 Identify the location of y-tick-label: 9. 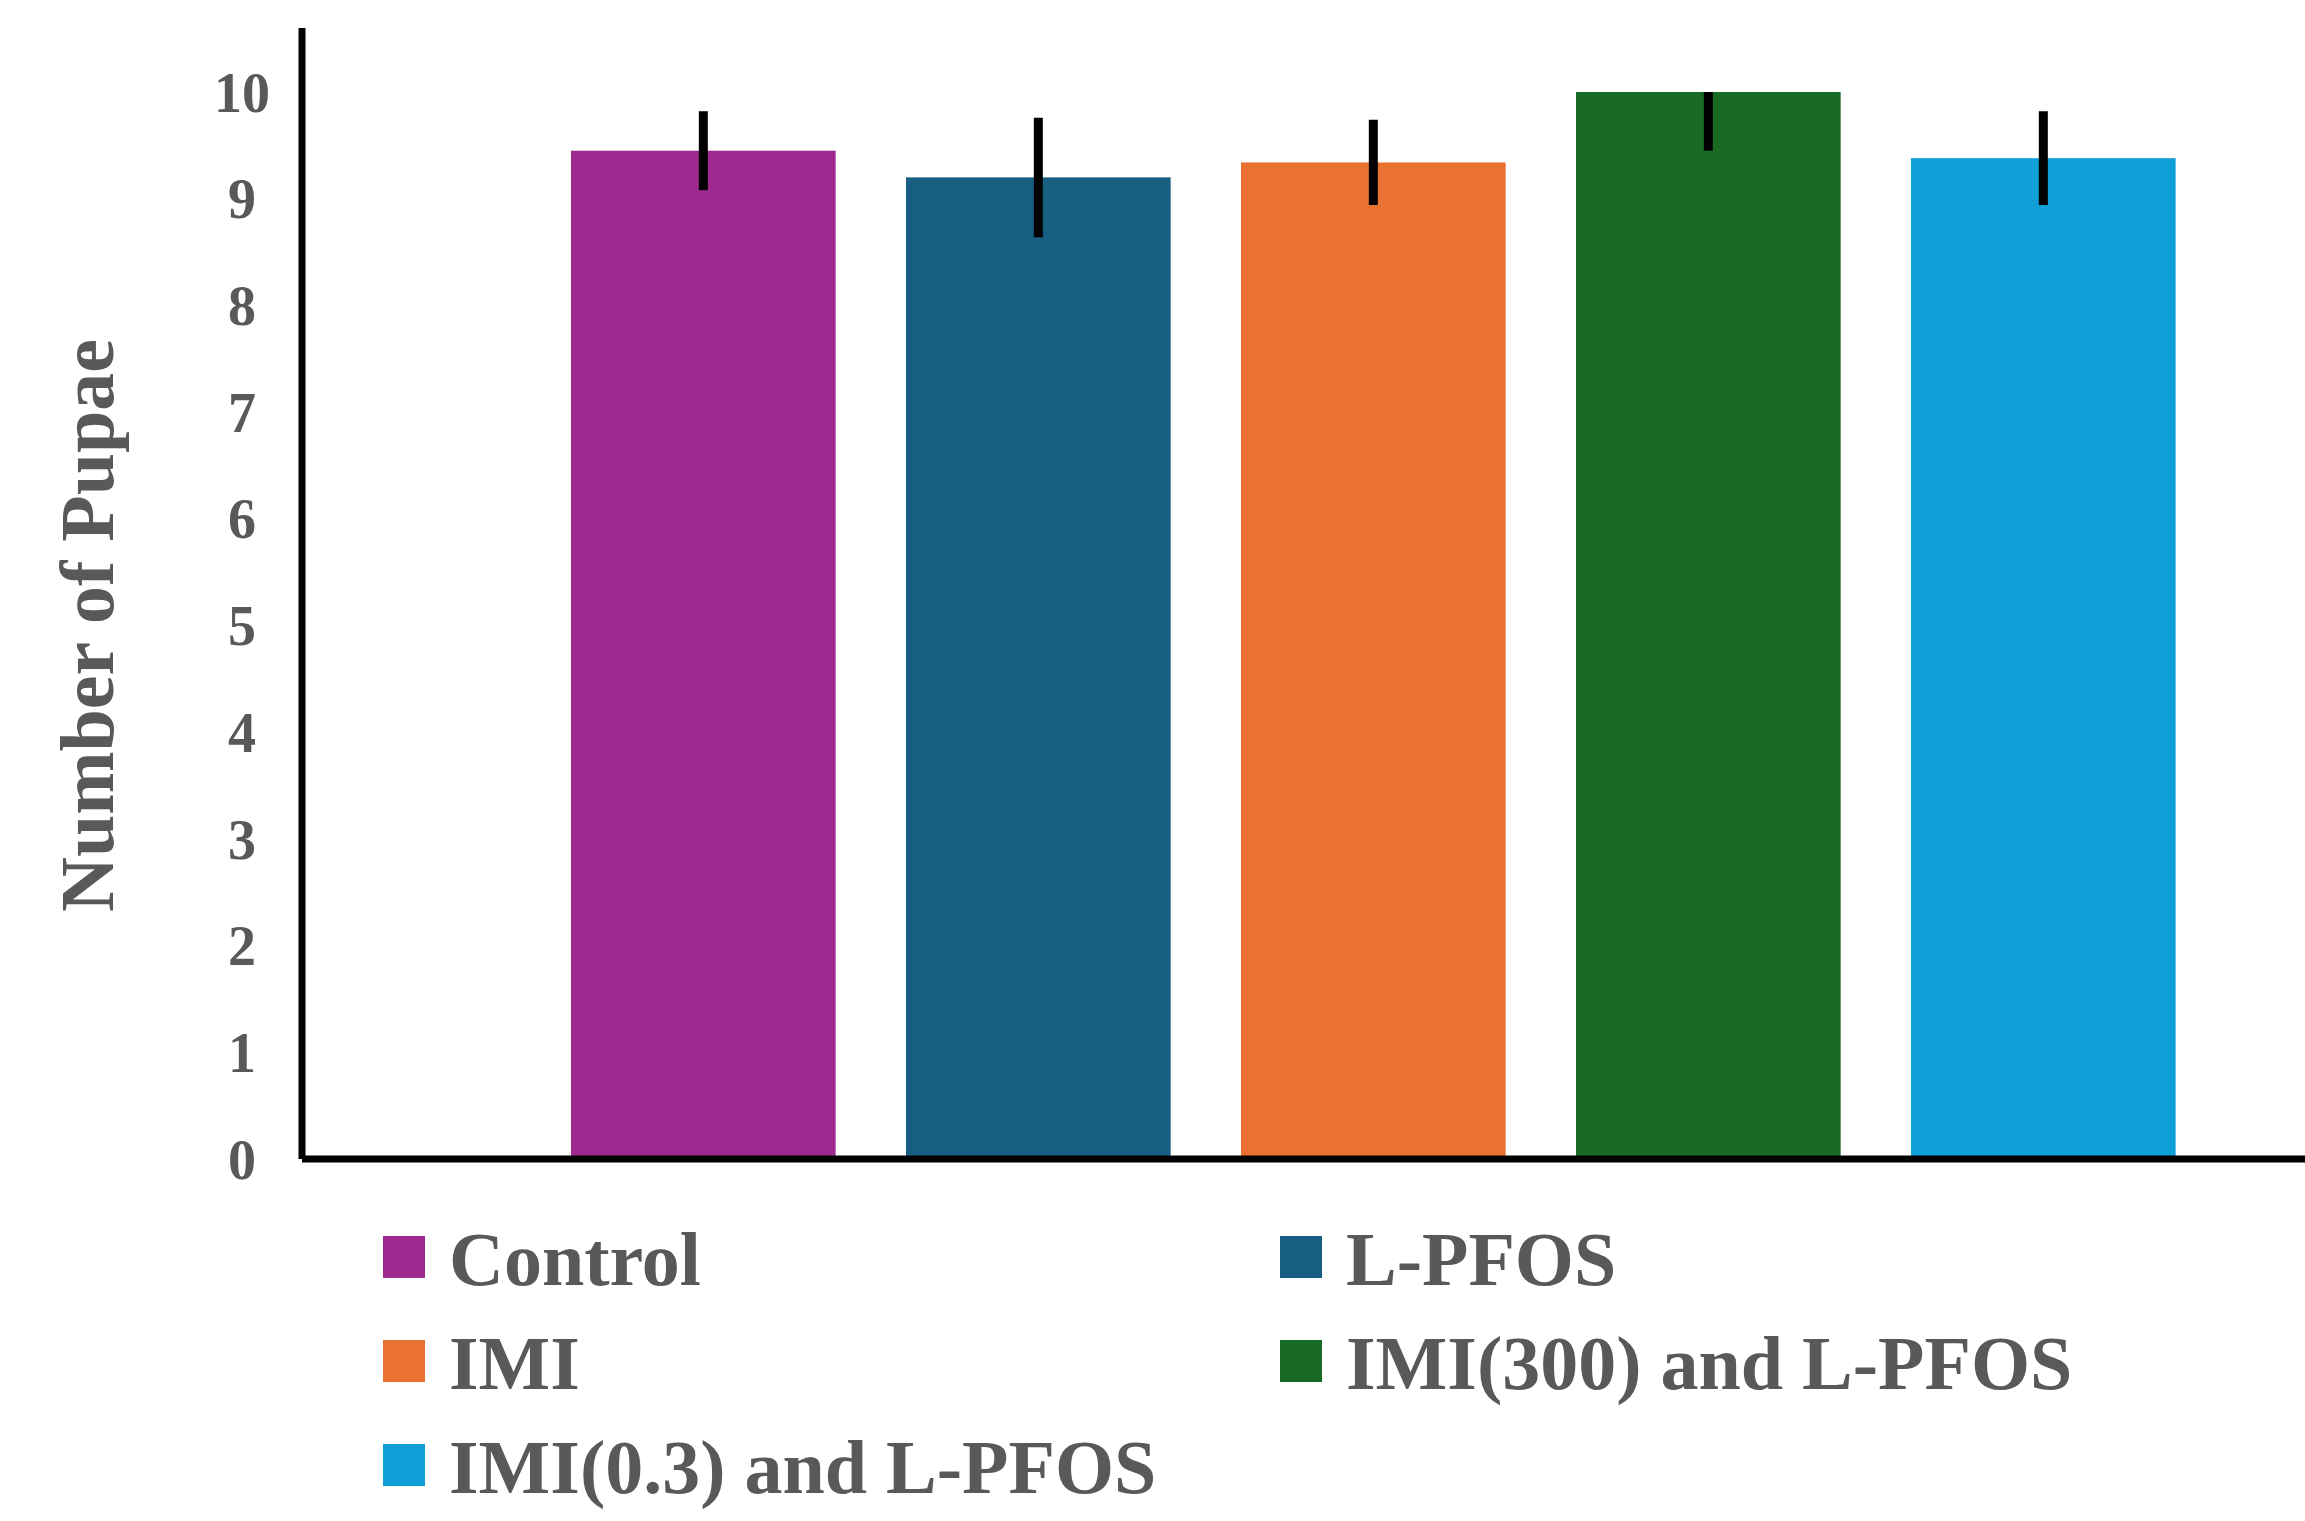
(242, 199).